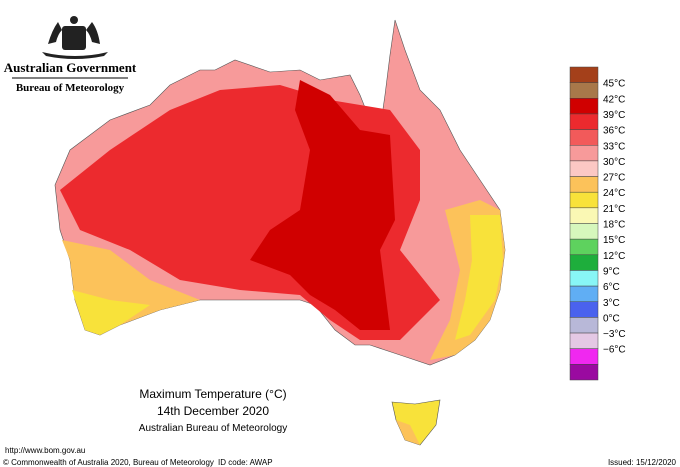 This screenshot has width=680, height=467. I want to click on tasmania-warm, so click(408, 432).